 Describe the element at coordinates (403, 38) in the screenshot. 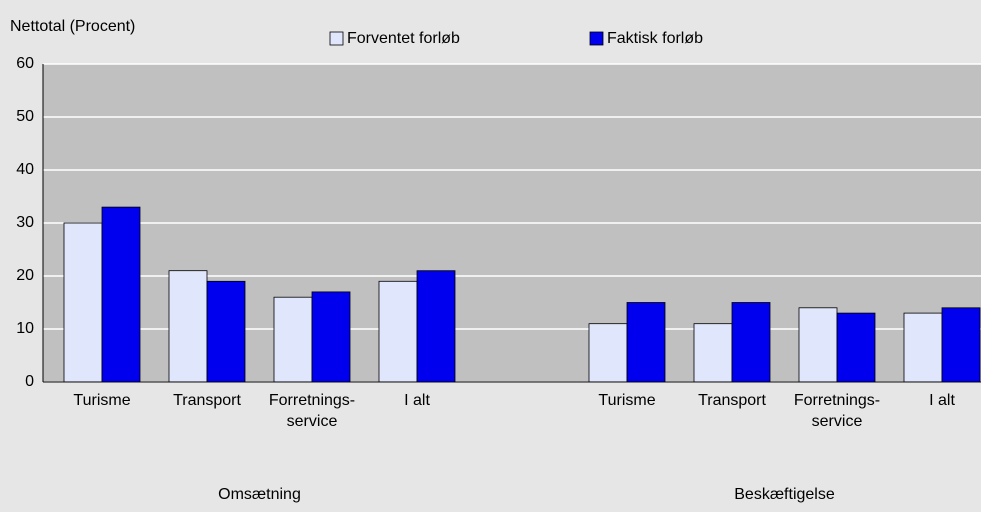

I see `legend-label: Forventet forløb` at that location.